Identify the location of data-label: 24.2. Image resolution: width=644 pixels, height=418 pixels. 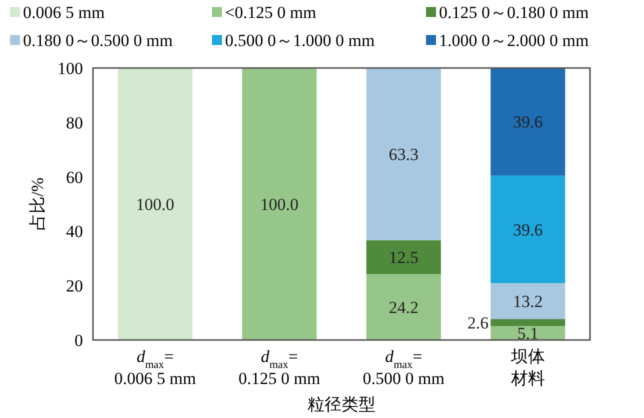
(403, 308).